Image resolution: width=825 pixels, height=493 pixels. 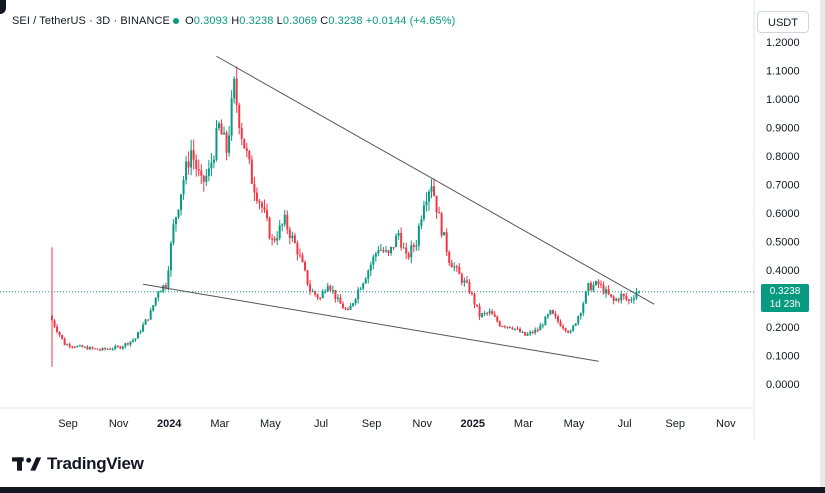 I want to click on bar-countdown: 1d 23h, so click(x=785, y=304).